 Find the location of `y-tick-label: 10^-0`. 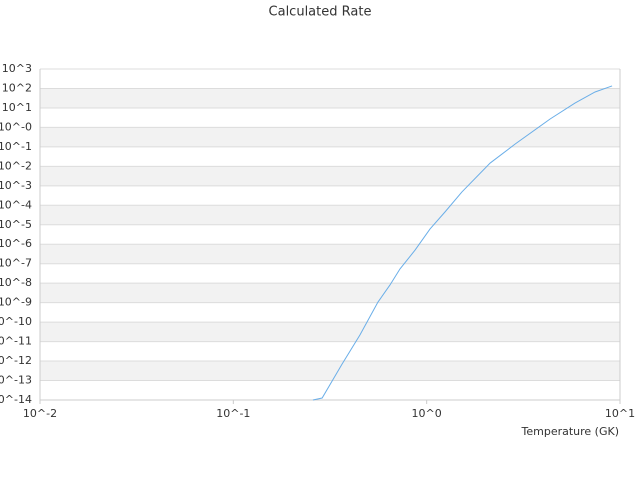

y-tick-label: 10^-0 is located at coordinates (16, 126).